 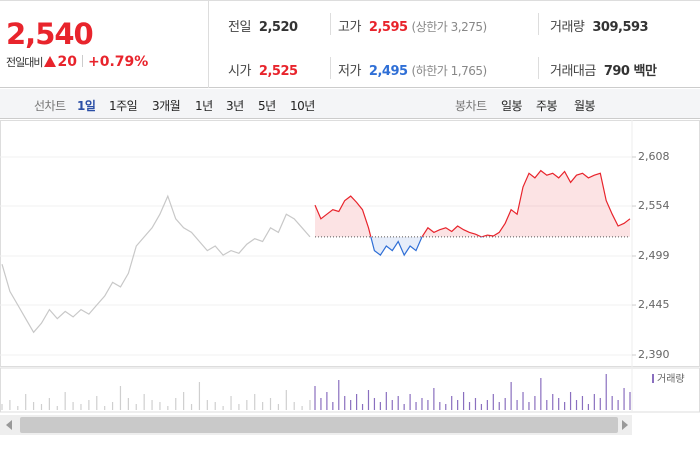 What do you see at coordinates (123, 106) in the screenshot?
I see `tab: 1주일` at bounding box center [123, 106].